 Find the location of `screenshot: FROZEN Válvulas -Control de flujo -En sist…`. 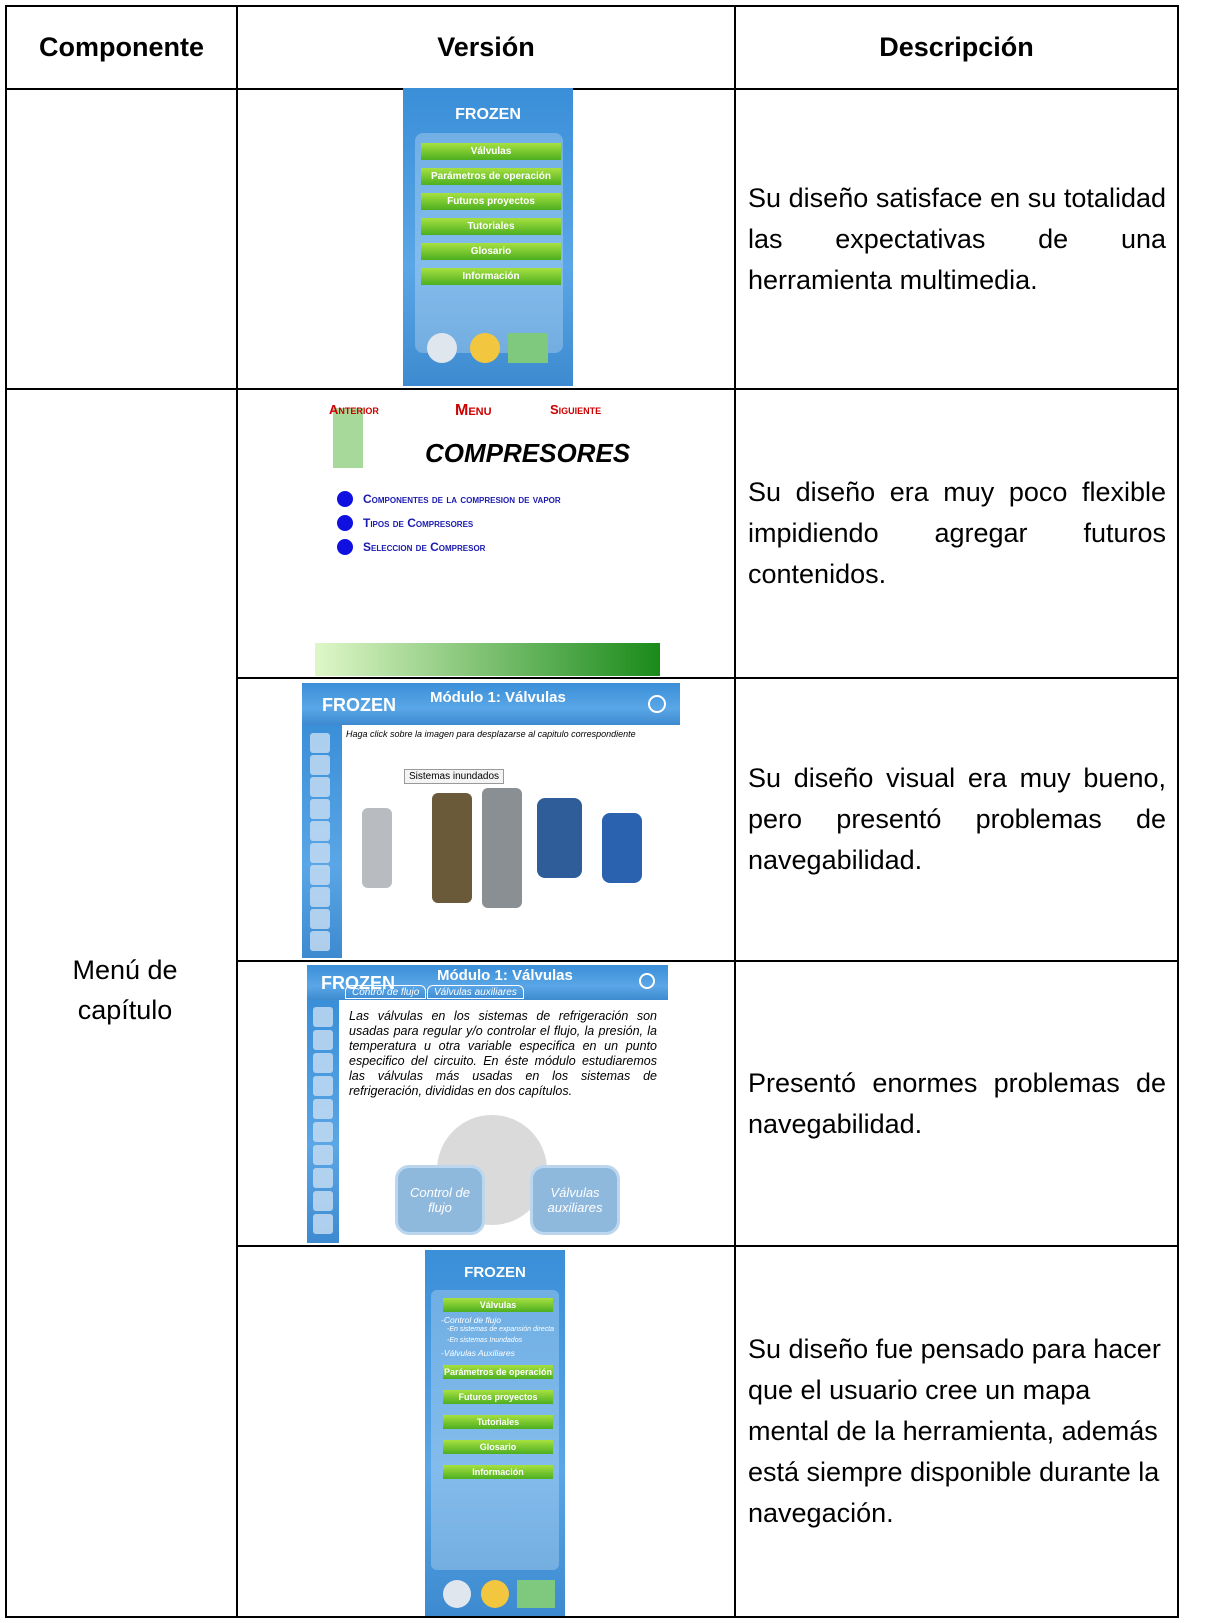

screenshot: FROZEN Válvulas -Control de flujo -En sist… is located at coordinates (495, 1433).